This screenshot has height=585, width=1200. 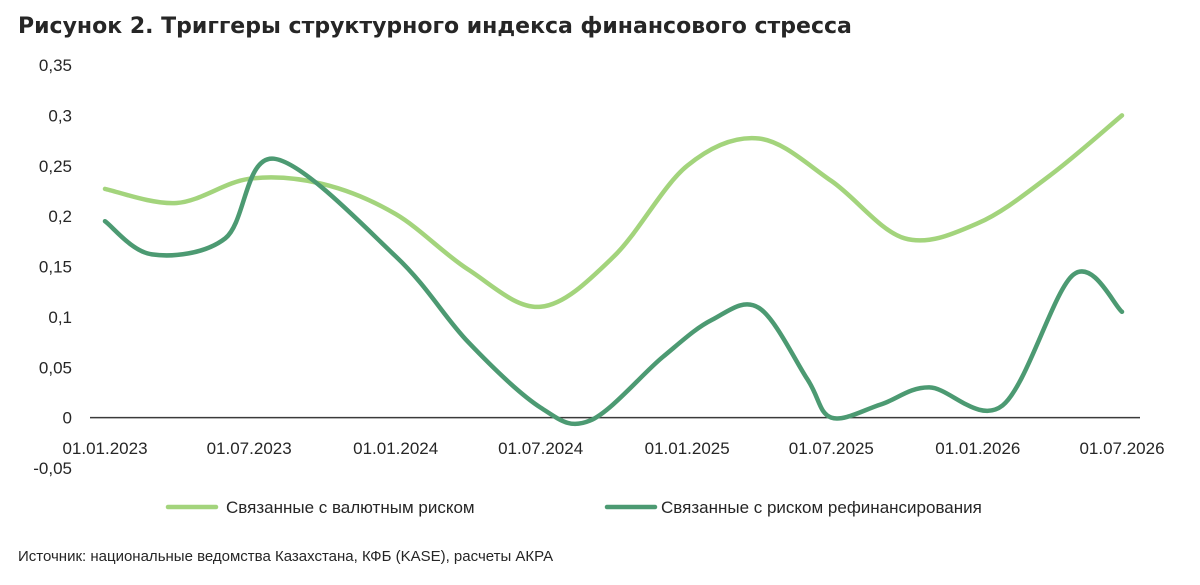 What do you see at coordinates (350, 507) in the screenshot?
I see `legend-label-1: Связанные с валютным риском` at bounding box center [350, 507].